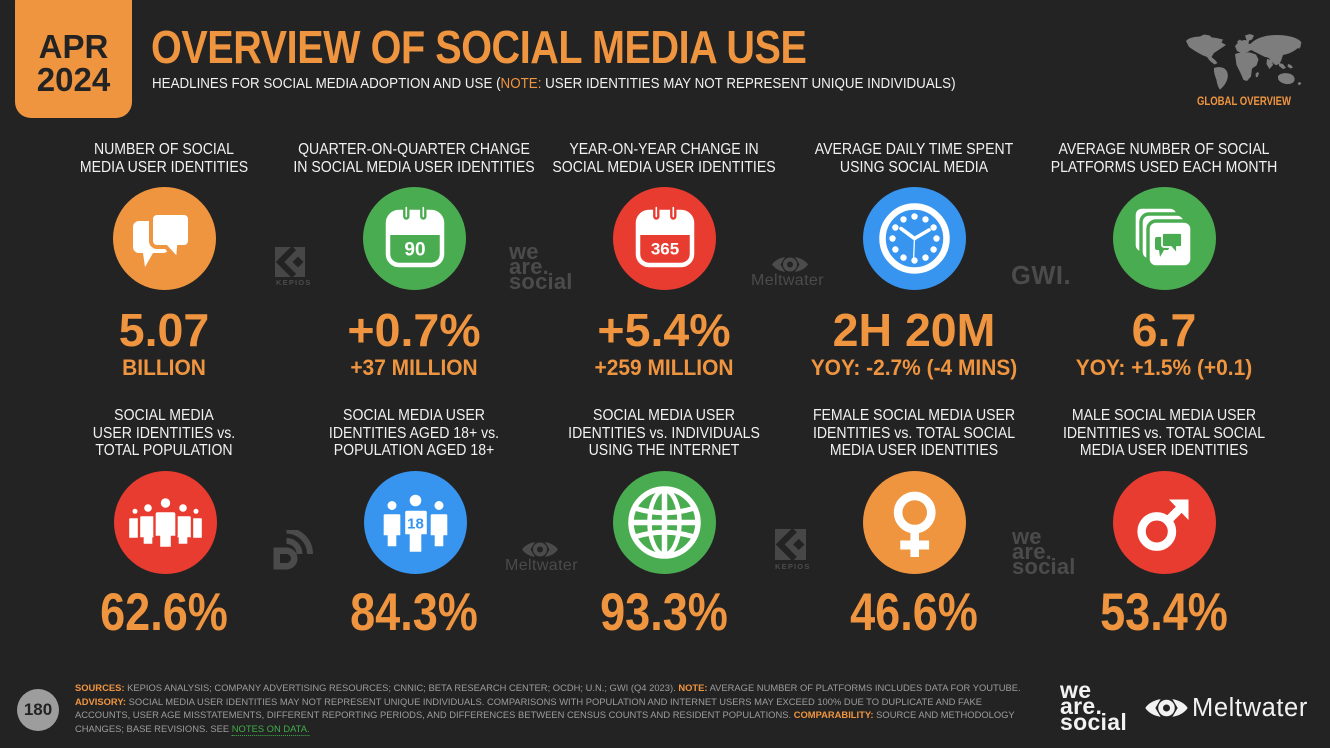  I want to click on svg-text: 365, so click(665, 249).